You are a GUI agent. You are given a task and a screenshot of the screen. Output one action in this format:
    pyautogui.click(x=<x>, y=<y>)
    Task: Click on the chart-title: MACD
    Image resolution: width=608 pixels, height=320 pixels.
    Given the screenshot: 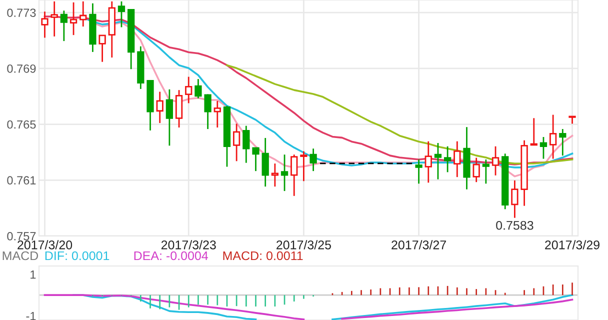 What is the action you would take?
    pyautogui.click(x=20, y=255)
    